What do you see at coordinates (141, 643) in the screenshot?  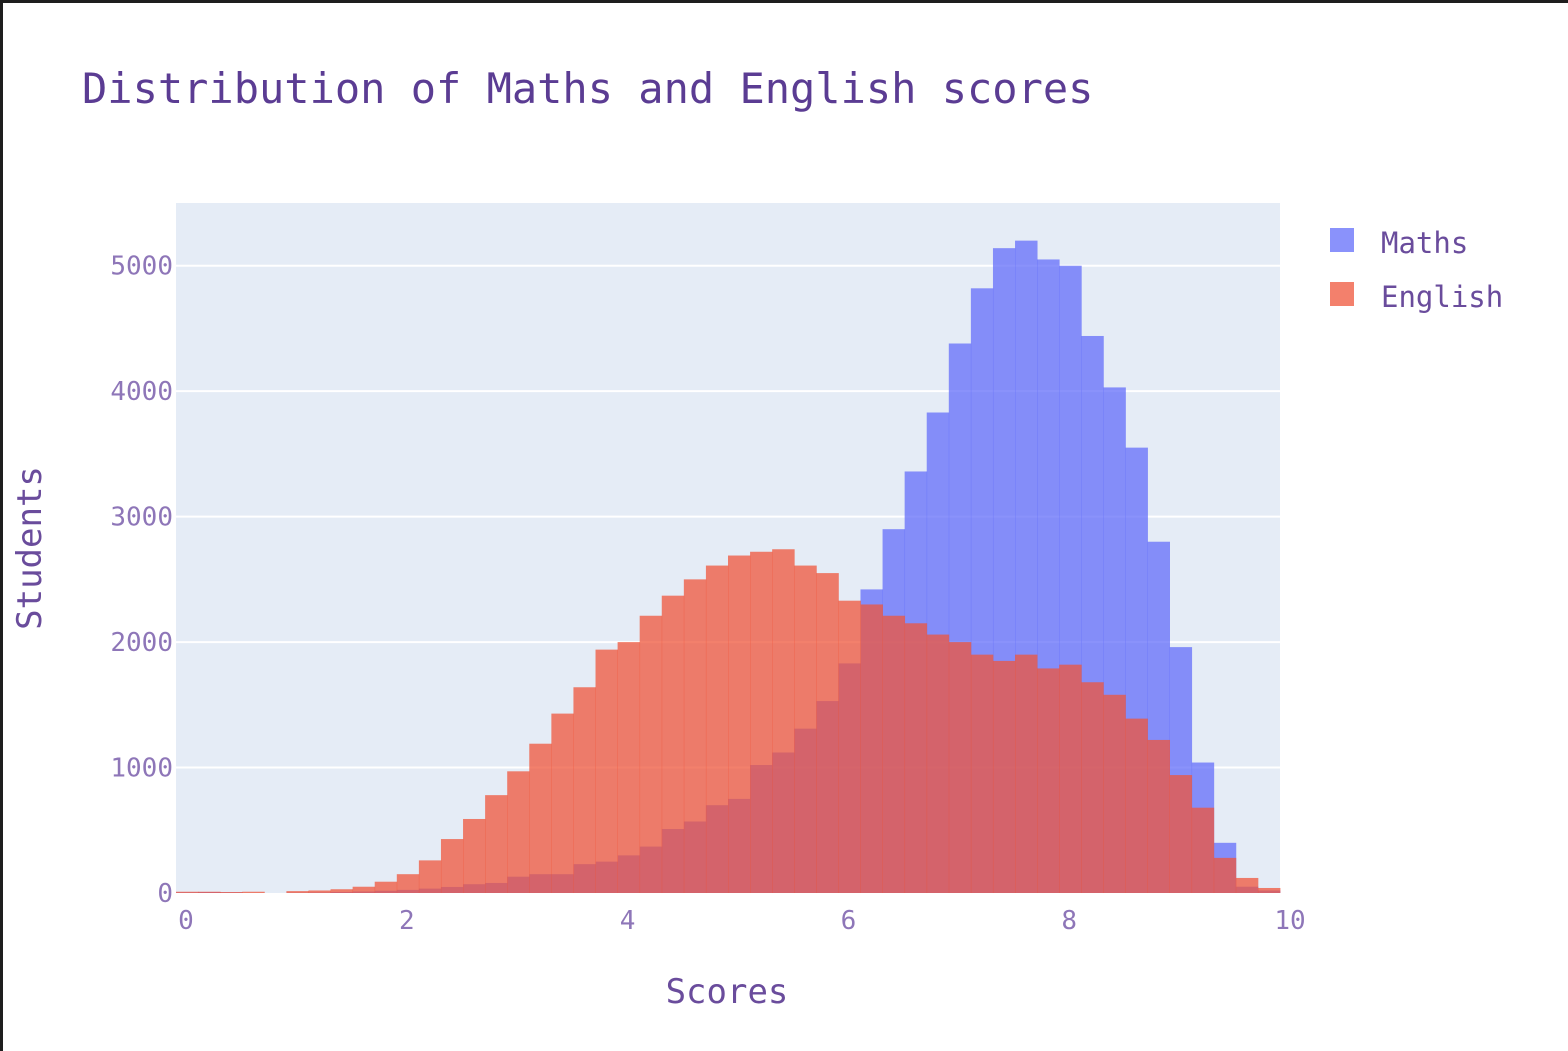 I see `y-tick-label: 2000` at bounding box center [141, 643].